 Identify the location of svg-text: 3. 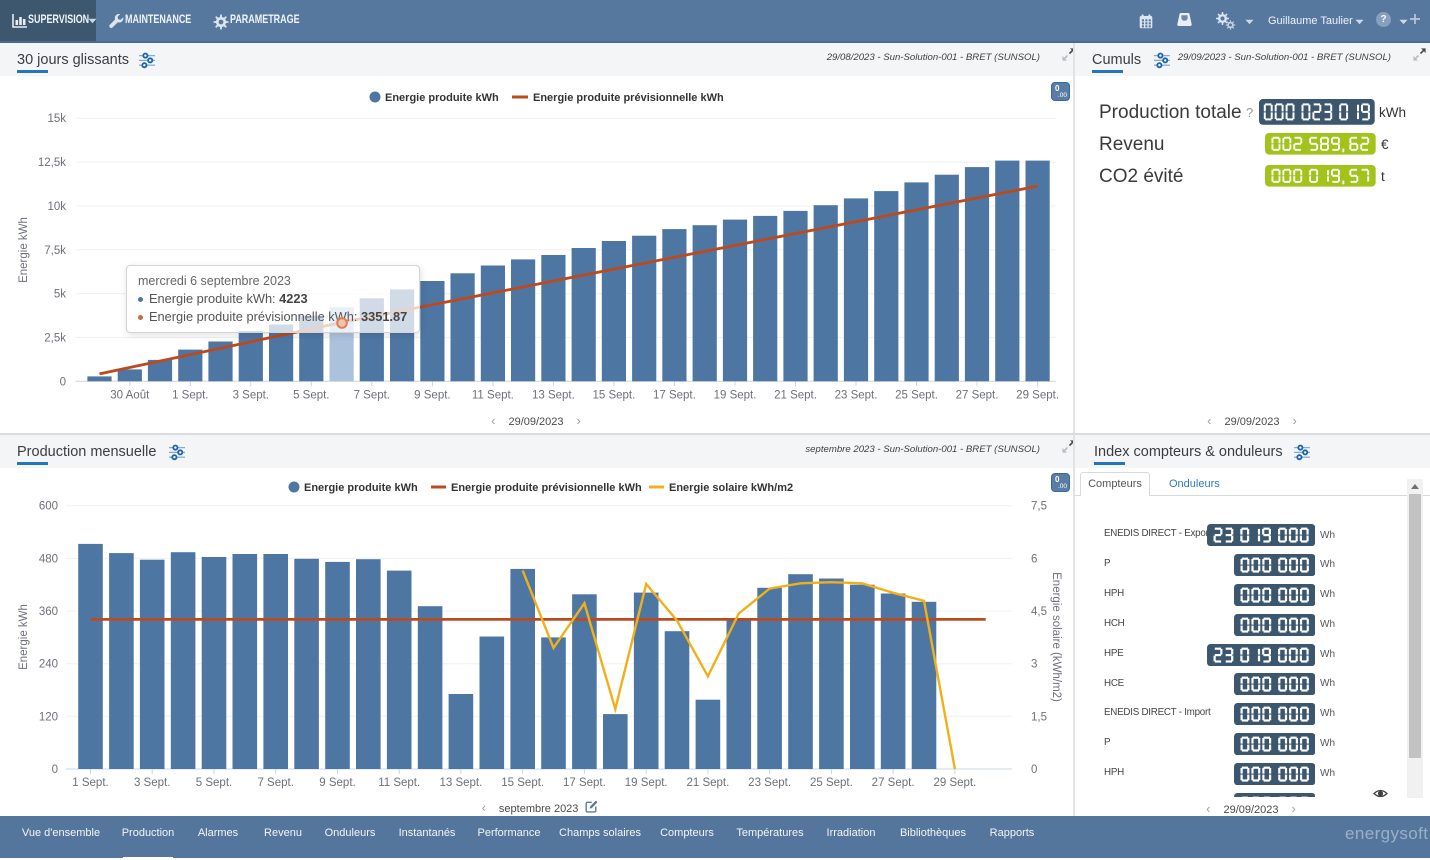
(1034, 665).